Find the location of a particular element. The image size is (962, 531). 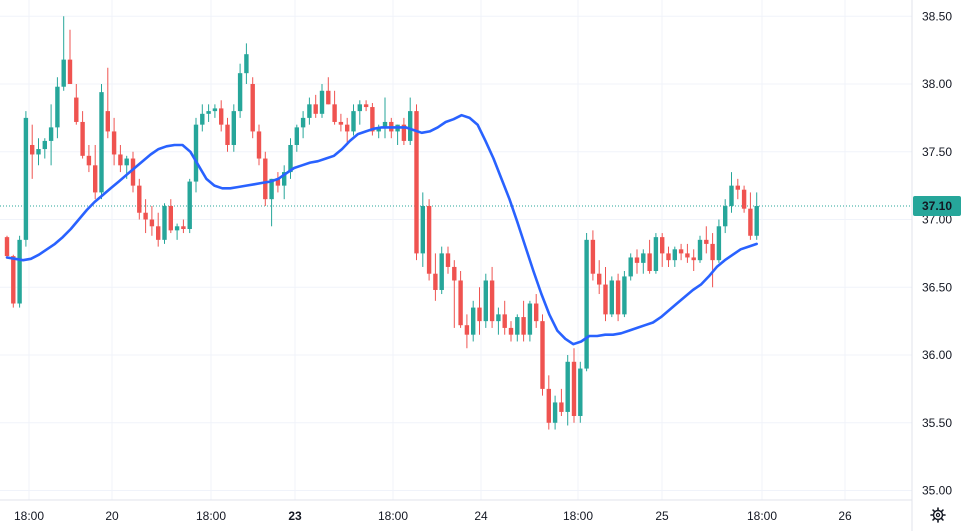

x-tick-label: 18:00 is located at coordinates (29, 516).